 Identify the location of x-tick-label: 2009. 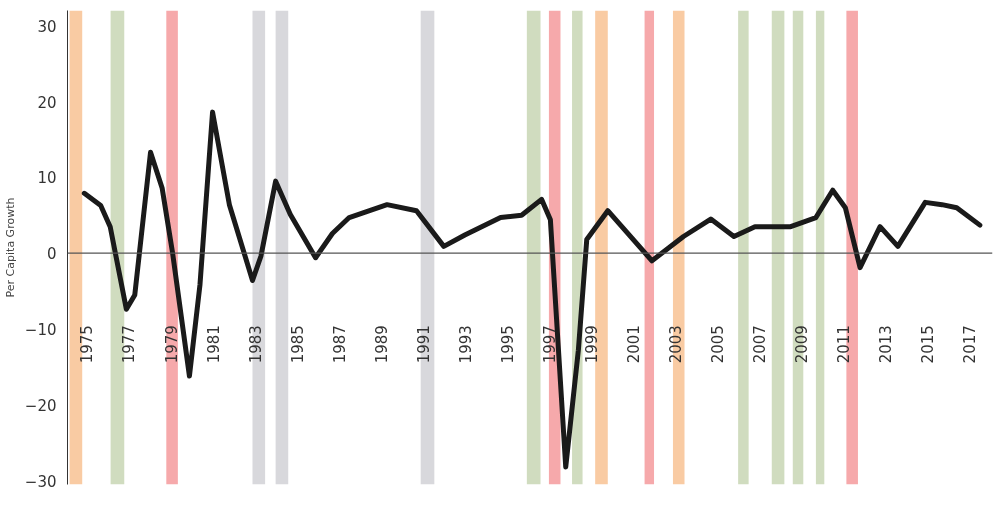
(802, 344).